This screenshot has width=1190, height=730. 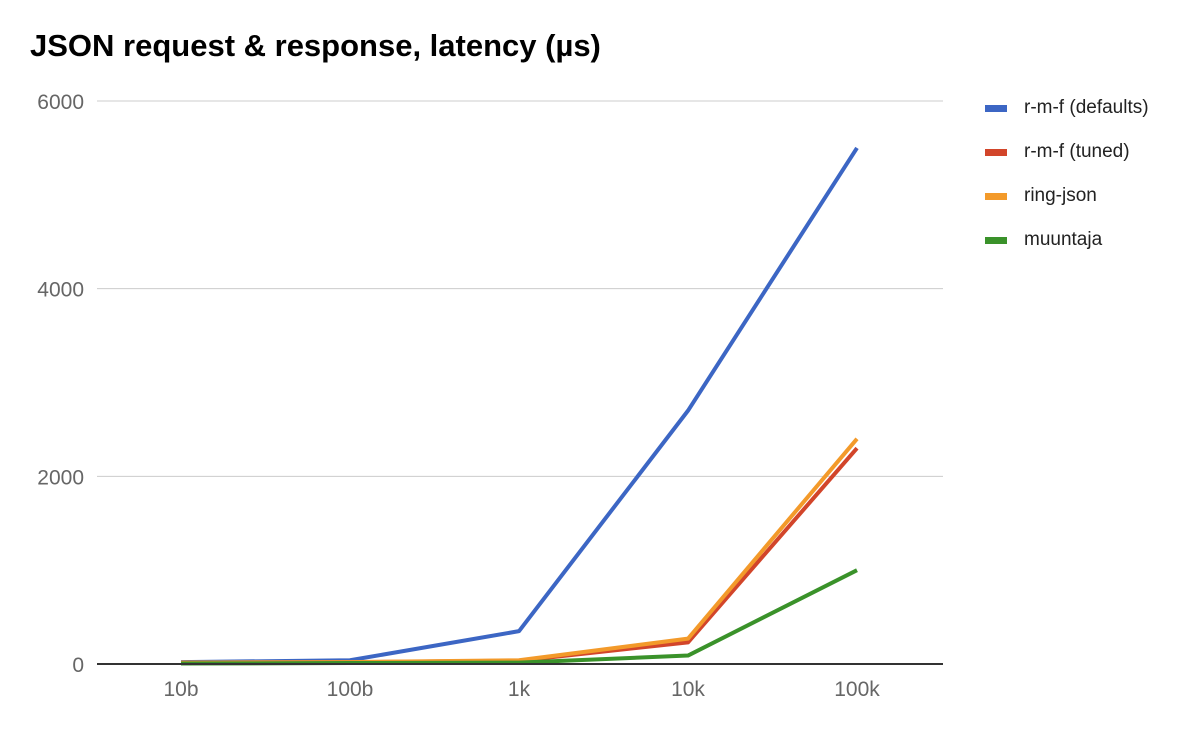 I want to click on x-tick-label: 1k, so click(x=519, y=689).